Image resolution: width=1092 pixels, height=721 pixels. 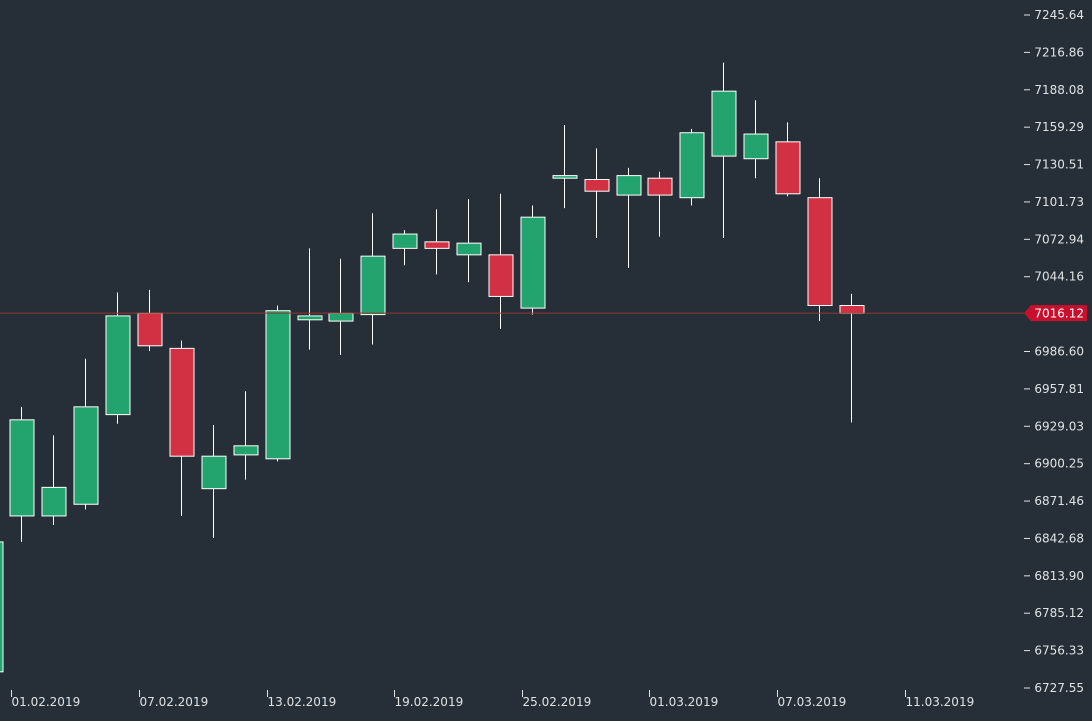 I want to click on current-price-tag-bg, so click(x=1055, y=313).